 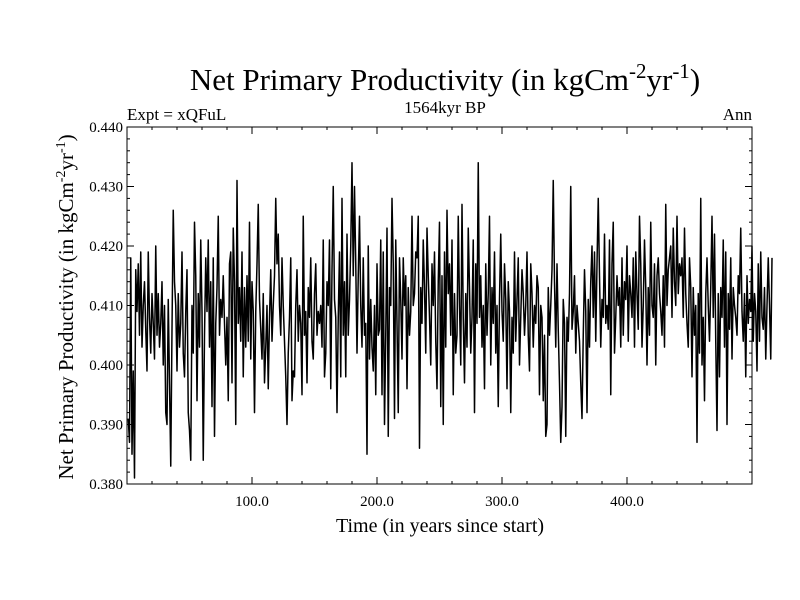 I want to click on x-tick-label: 100.0, so click(x=252, y=502).